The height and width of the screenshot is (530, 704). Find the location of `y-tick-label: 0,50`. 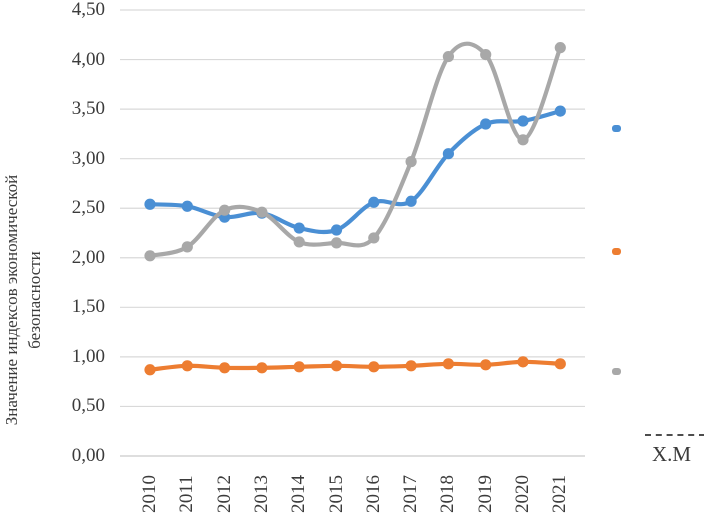

y-tick-label: 0,50 is located at coordinates (88, 406).